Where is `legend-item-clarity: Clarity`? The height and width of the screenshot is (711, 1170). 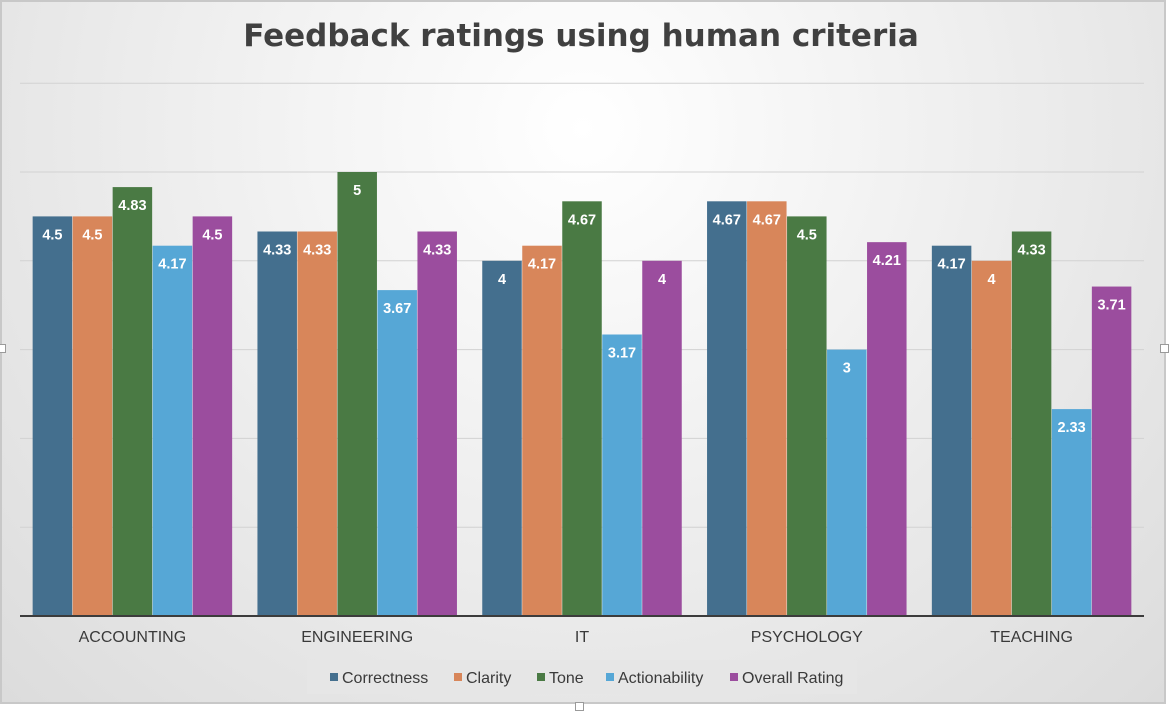 legend-item-clarity: Clarity is located at coordinates (482, 678).